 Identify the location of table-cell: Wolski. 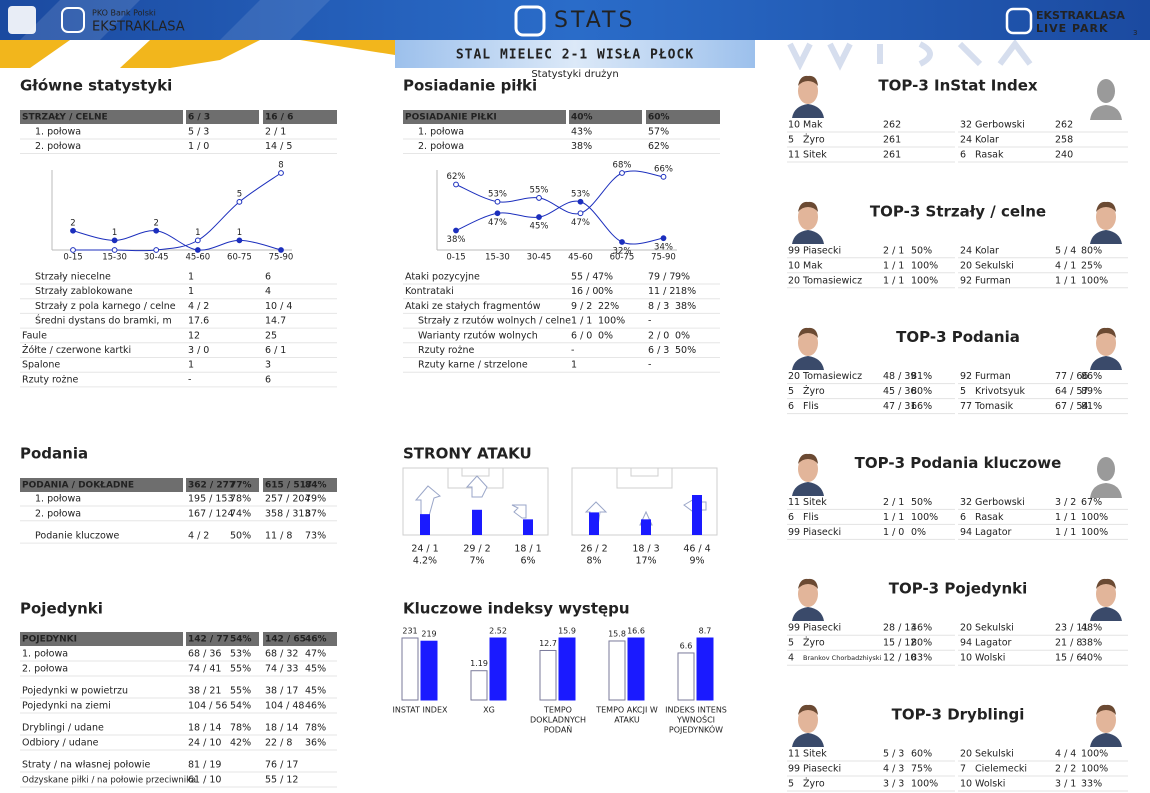
(990, 658).